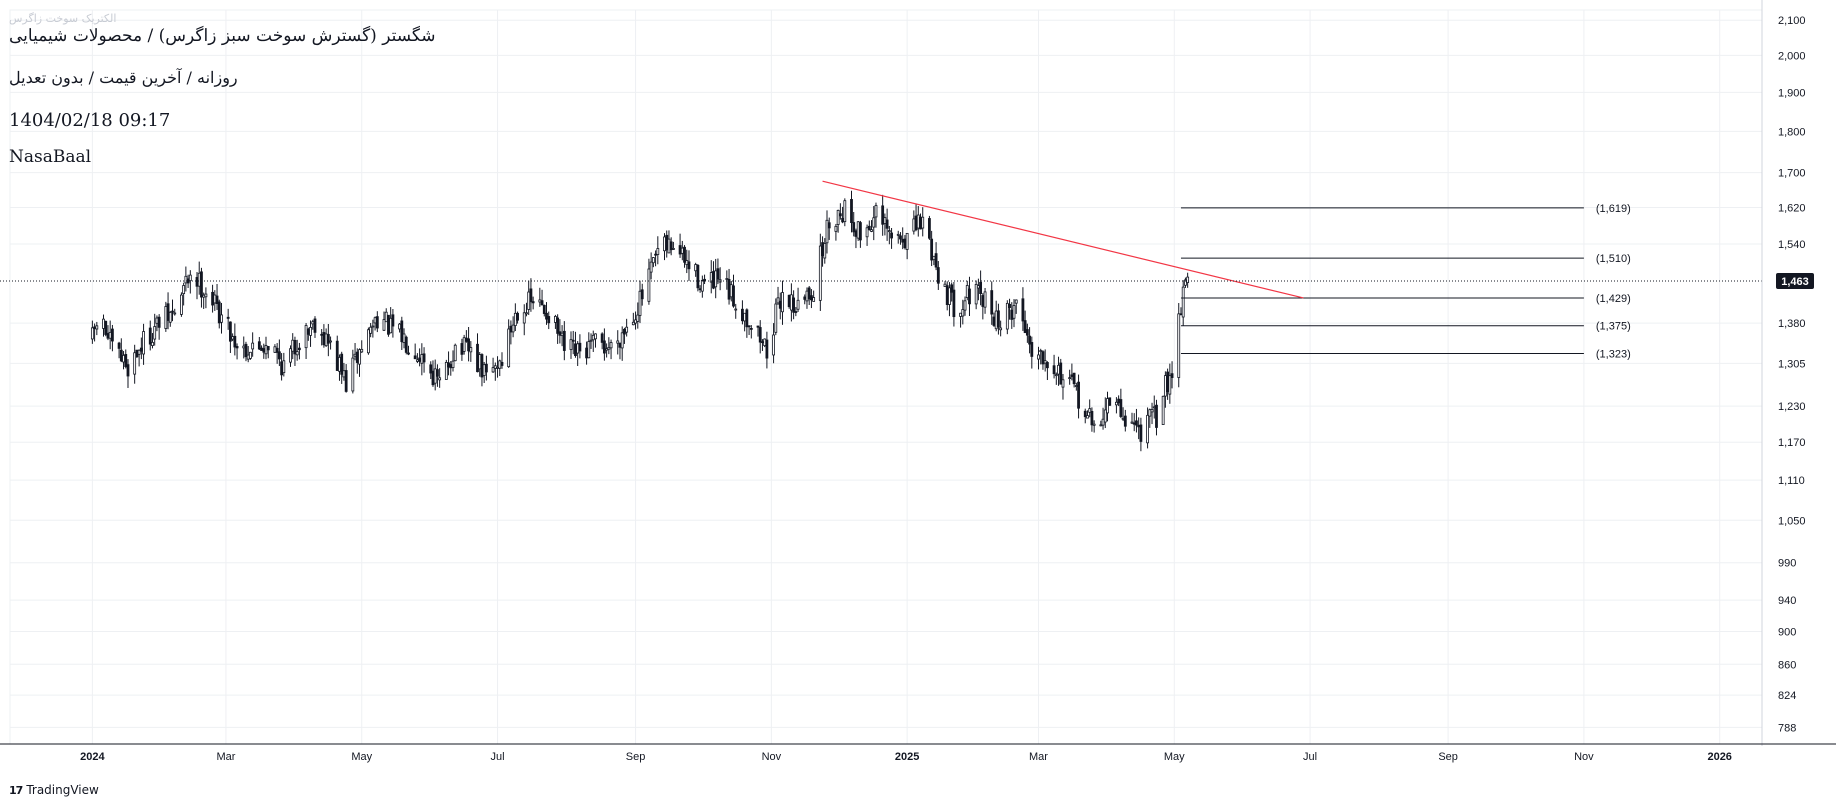 This screenshot has height=809, width=1836. I want to click on horizontal-levels: (1,619) (1,510) (1,429) (1,375) (1,323), so click(1405, 282).